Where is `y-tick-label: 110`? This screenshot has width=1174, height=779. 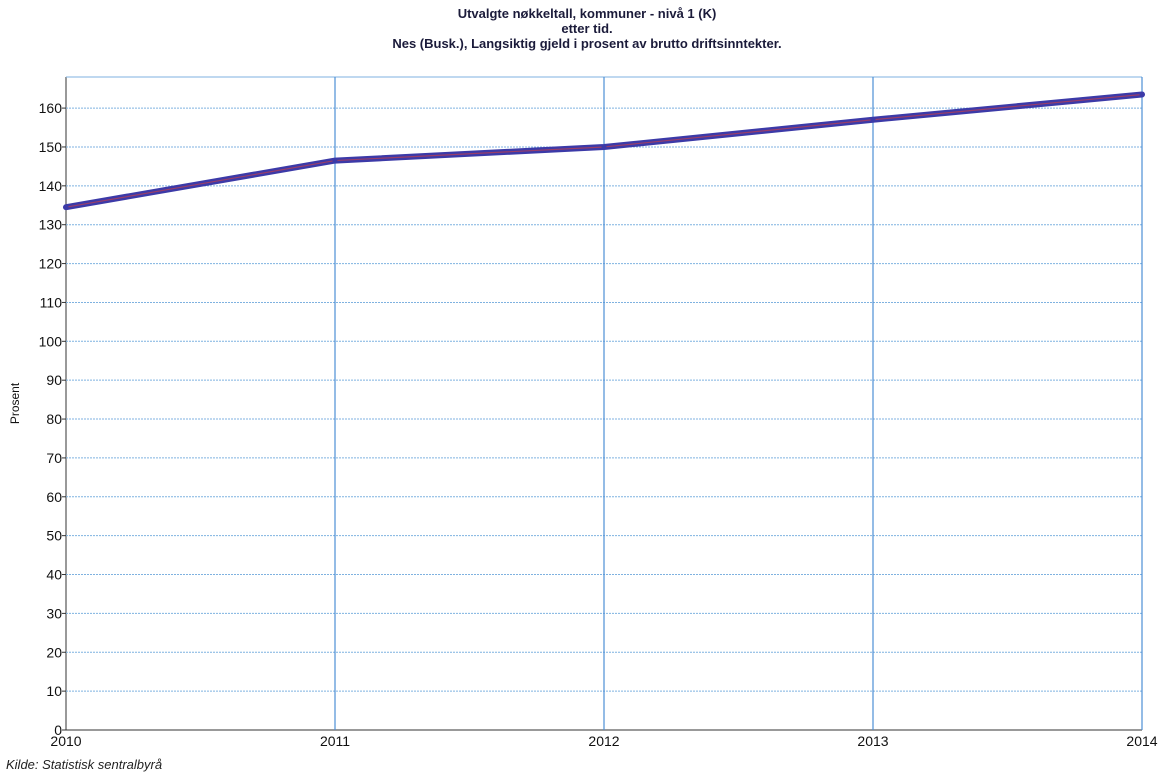 y-tick-label: 110 is located at coordinates (51, 302).